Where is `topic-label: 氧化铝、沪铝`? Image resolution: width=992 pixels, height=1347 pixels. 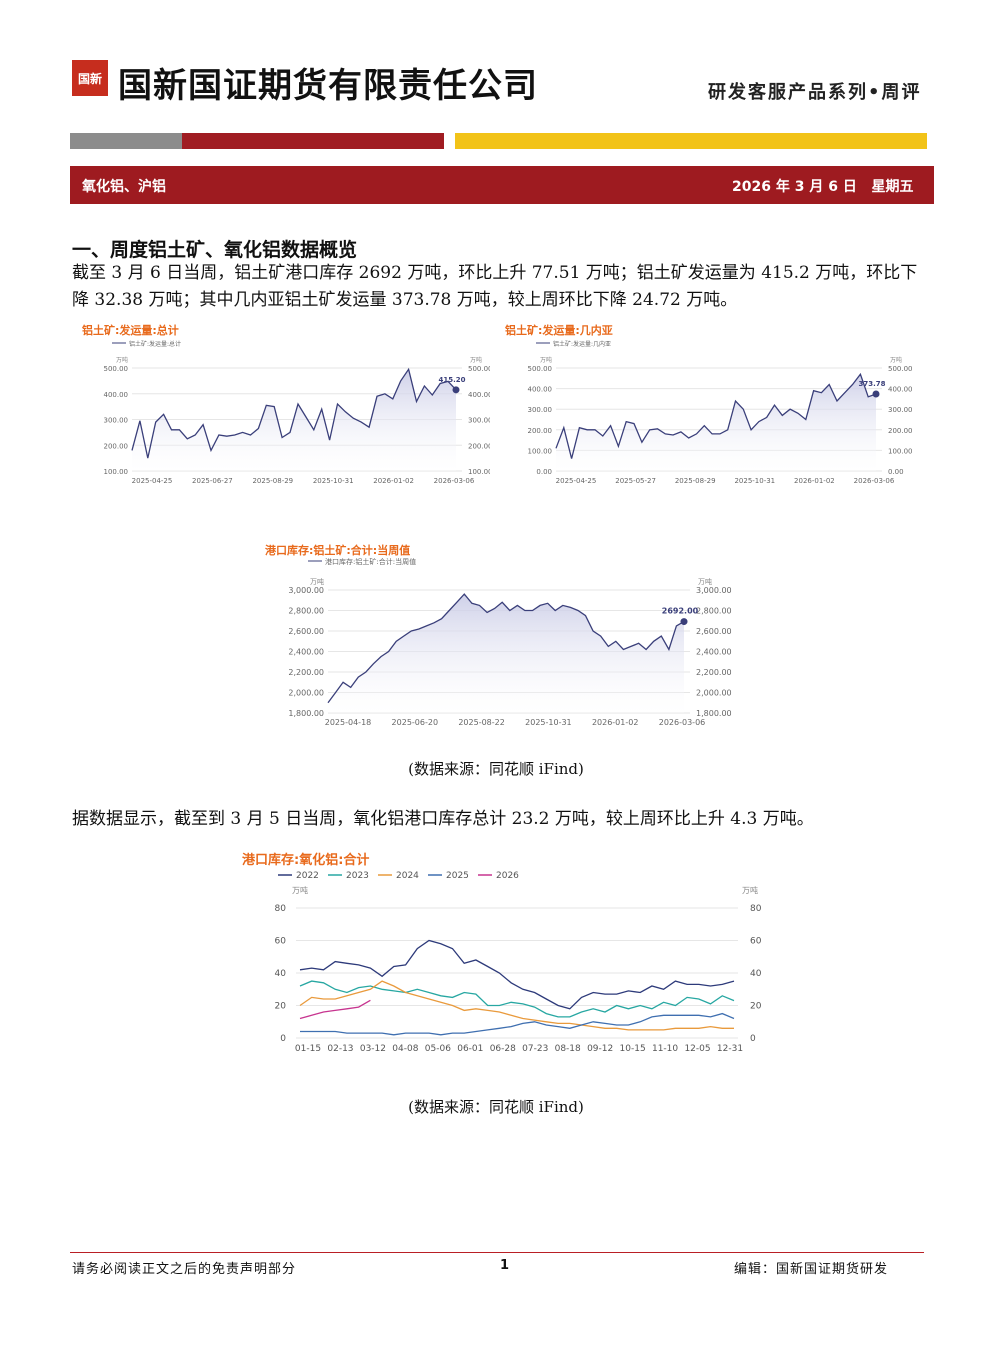 topic-label: 氧化铝、沪铝 is located at coordinates (124, 187).